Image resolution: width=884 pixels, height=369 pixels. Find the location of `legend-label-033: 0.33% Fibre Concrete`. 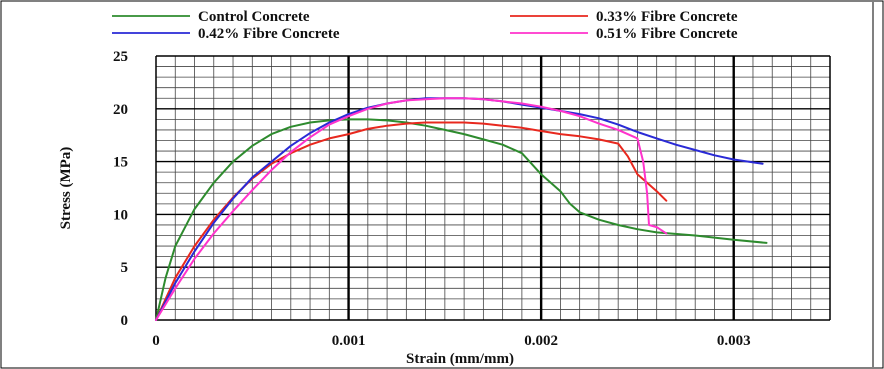

legend-label-033: 0.33% Fibre Concrete is located at coordinates (667, 17).